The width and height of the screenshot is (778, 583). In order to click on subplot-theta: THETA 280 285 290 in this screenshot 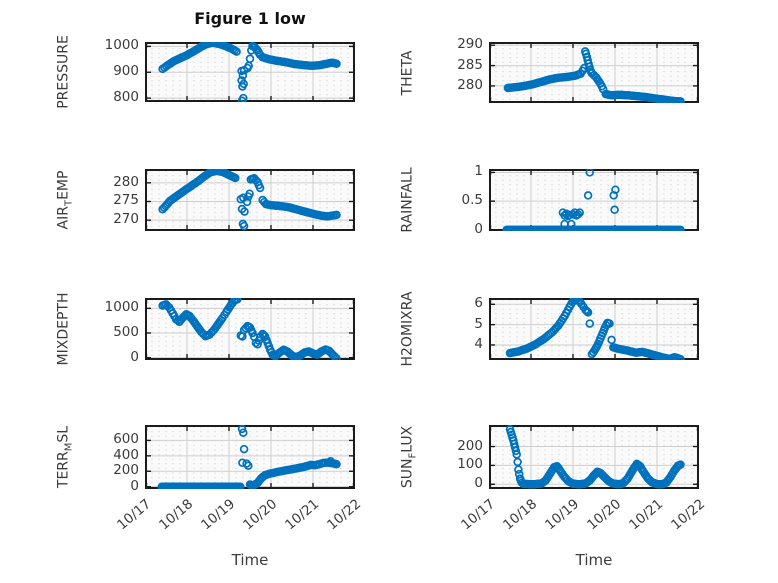, I will do `click(549, 69)`.